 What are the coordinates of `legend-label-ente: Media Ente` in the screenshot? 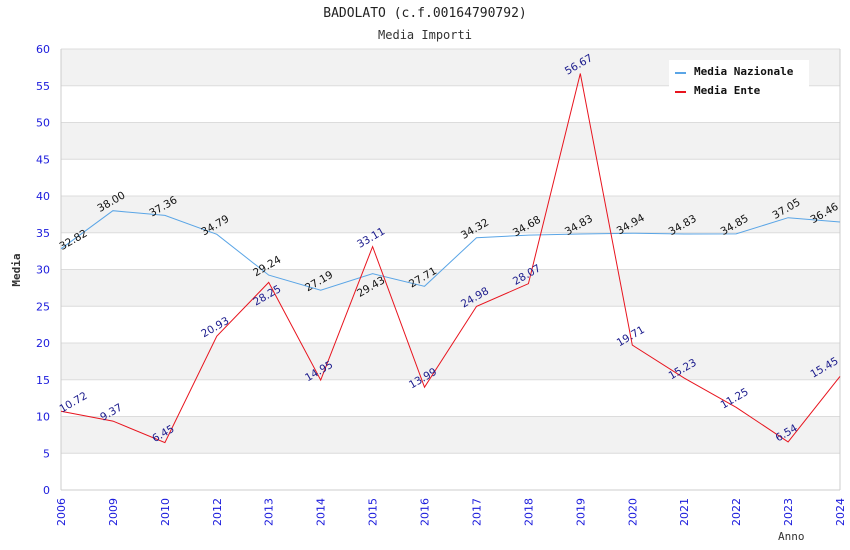 It's located at (727, 90).